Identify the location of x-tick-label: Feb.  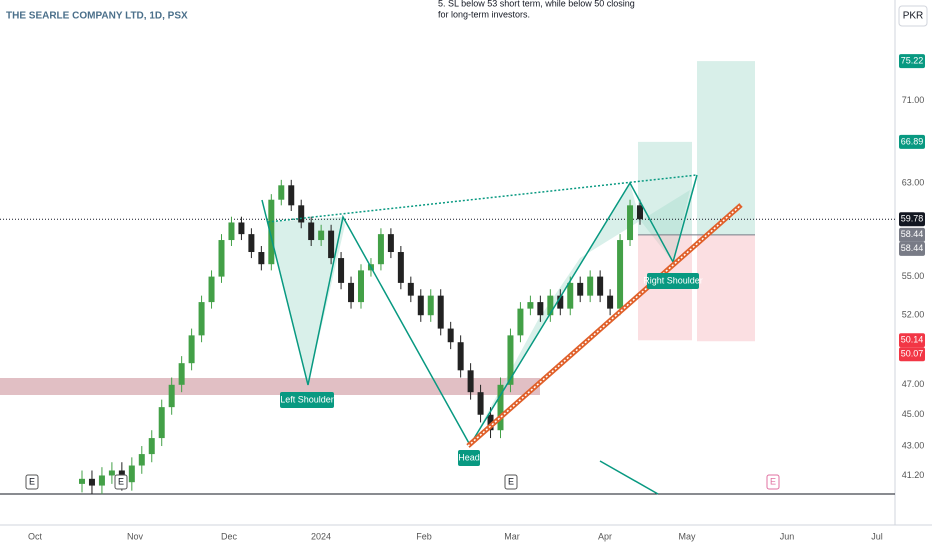
(424, 536).